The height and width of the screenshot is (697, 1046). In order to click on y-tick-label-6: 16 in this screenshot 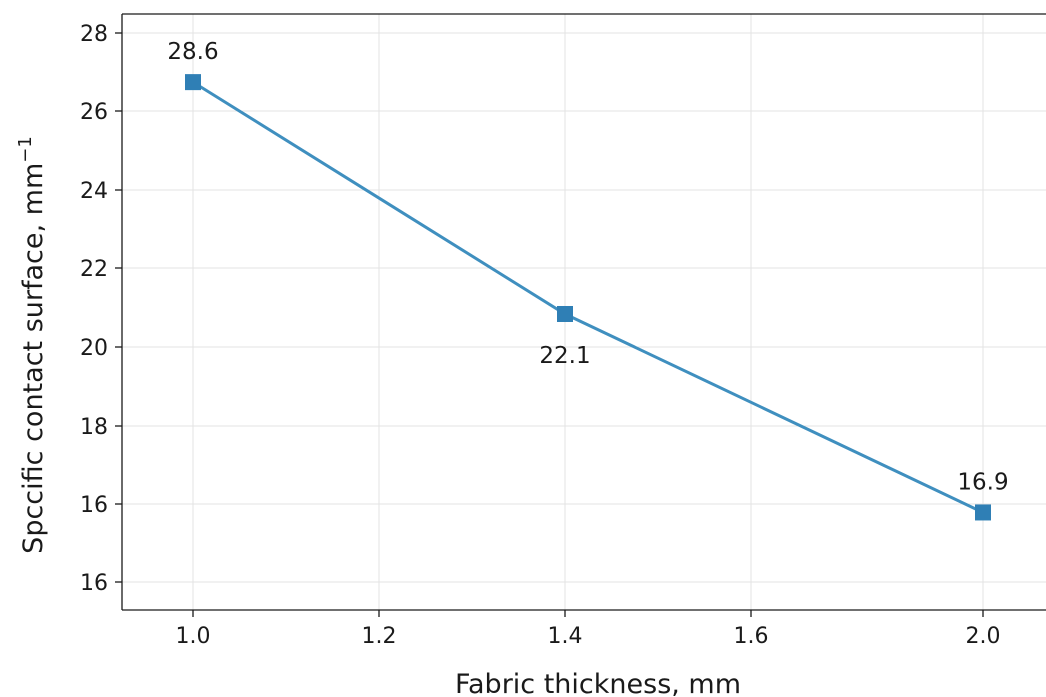, I will do `click(94, 505)`.